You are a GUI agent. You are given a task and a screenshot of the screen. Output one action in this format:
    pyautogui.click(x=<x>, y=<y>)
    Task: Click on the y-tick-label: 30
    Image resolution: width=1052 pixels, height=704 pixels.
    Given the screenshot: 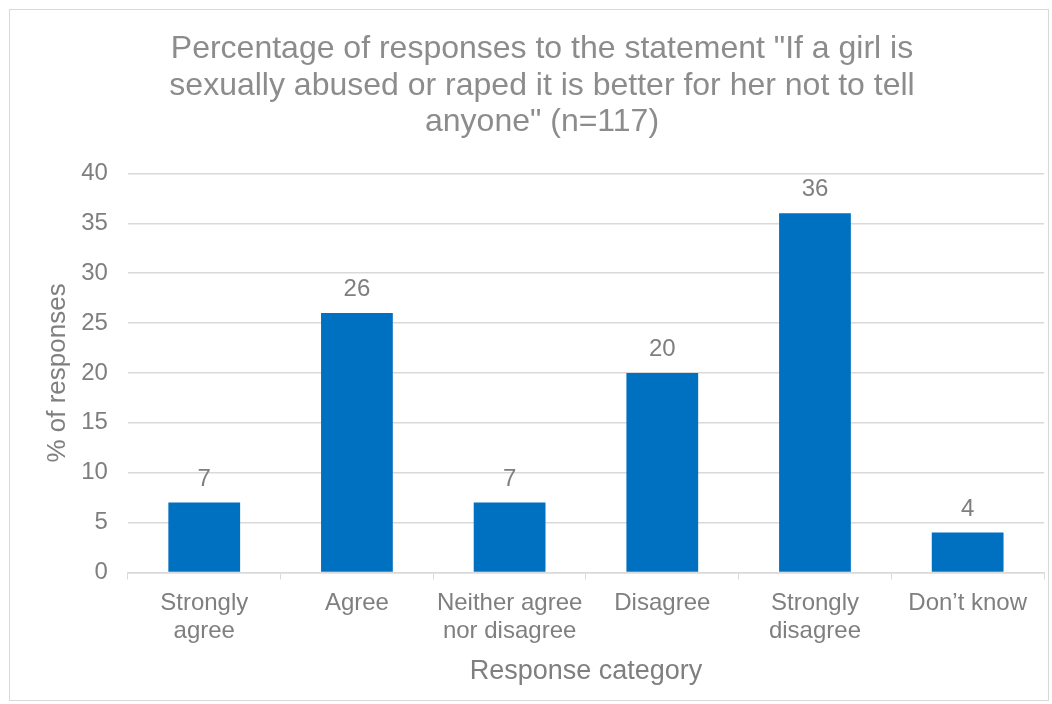 What is the action you would take?
    pyautogui.click(x=94, y=271)
    